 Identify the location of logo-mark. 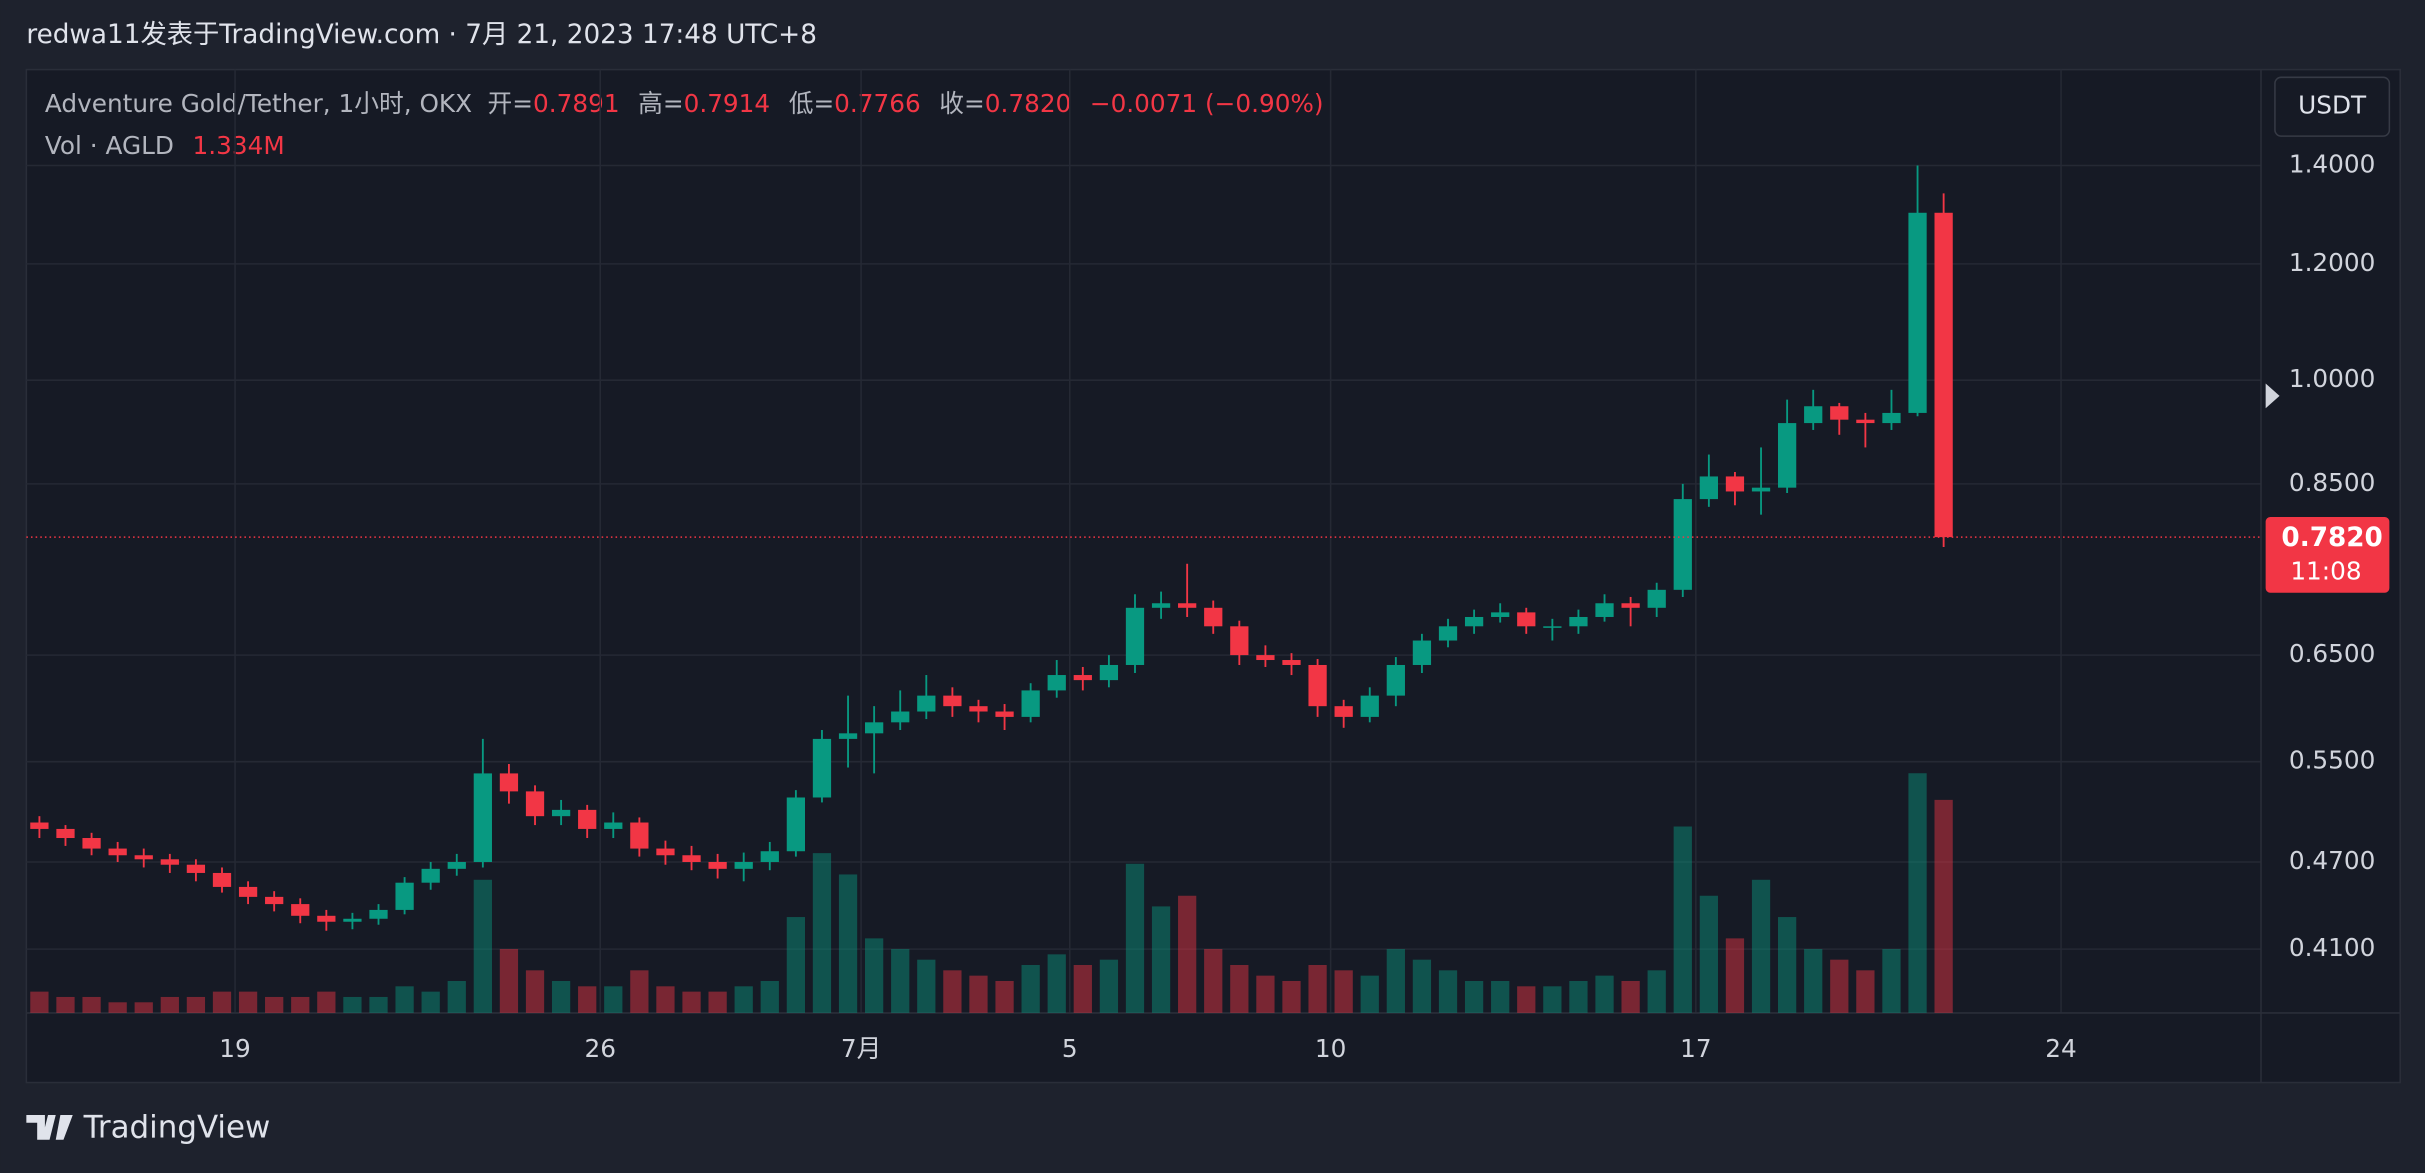
(49, 1127).